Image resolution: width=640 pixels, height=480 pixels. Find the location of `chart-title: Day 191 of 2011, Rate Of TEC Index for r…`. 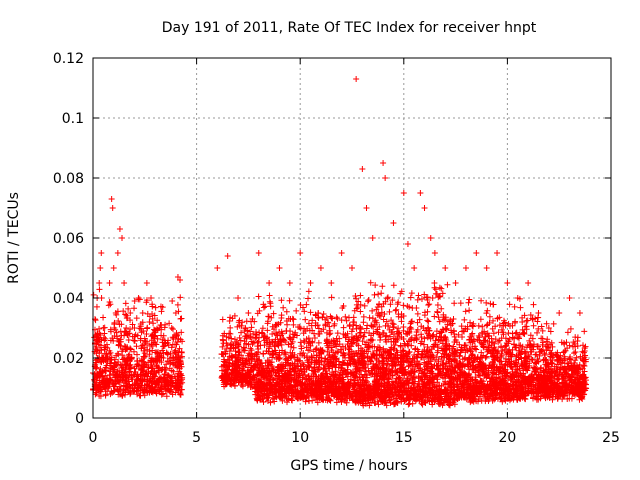

chart-title: Day 191 of 2011, Rate Of TEC Index for r… is located at coordinates (349, 28).